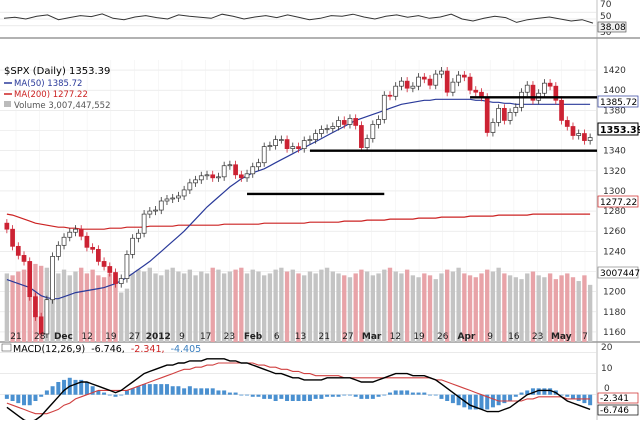  I want to click on date-tick-label: 28, so click(40, 337).